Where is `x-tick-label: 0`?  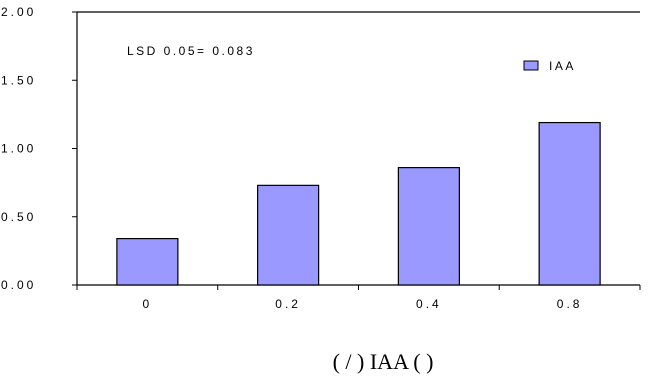
x-tick-label: 0 is located at coordinates (148, 304).